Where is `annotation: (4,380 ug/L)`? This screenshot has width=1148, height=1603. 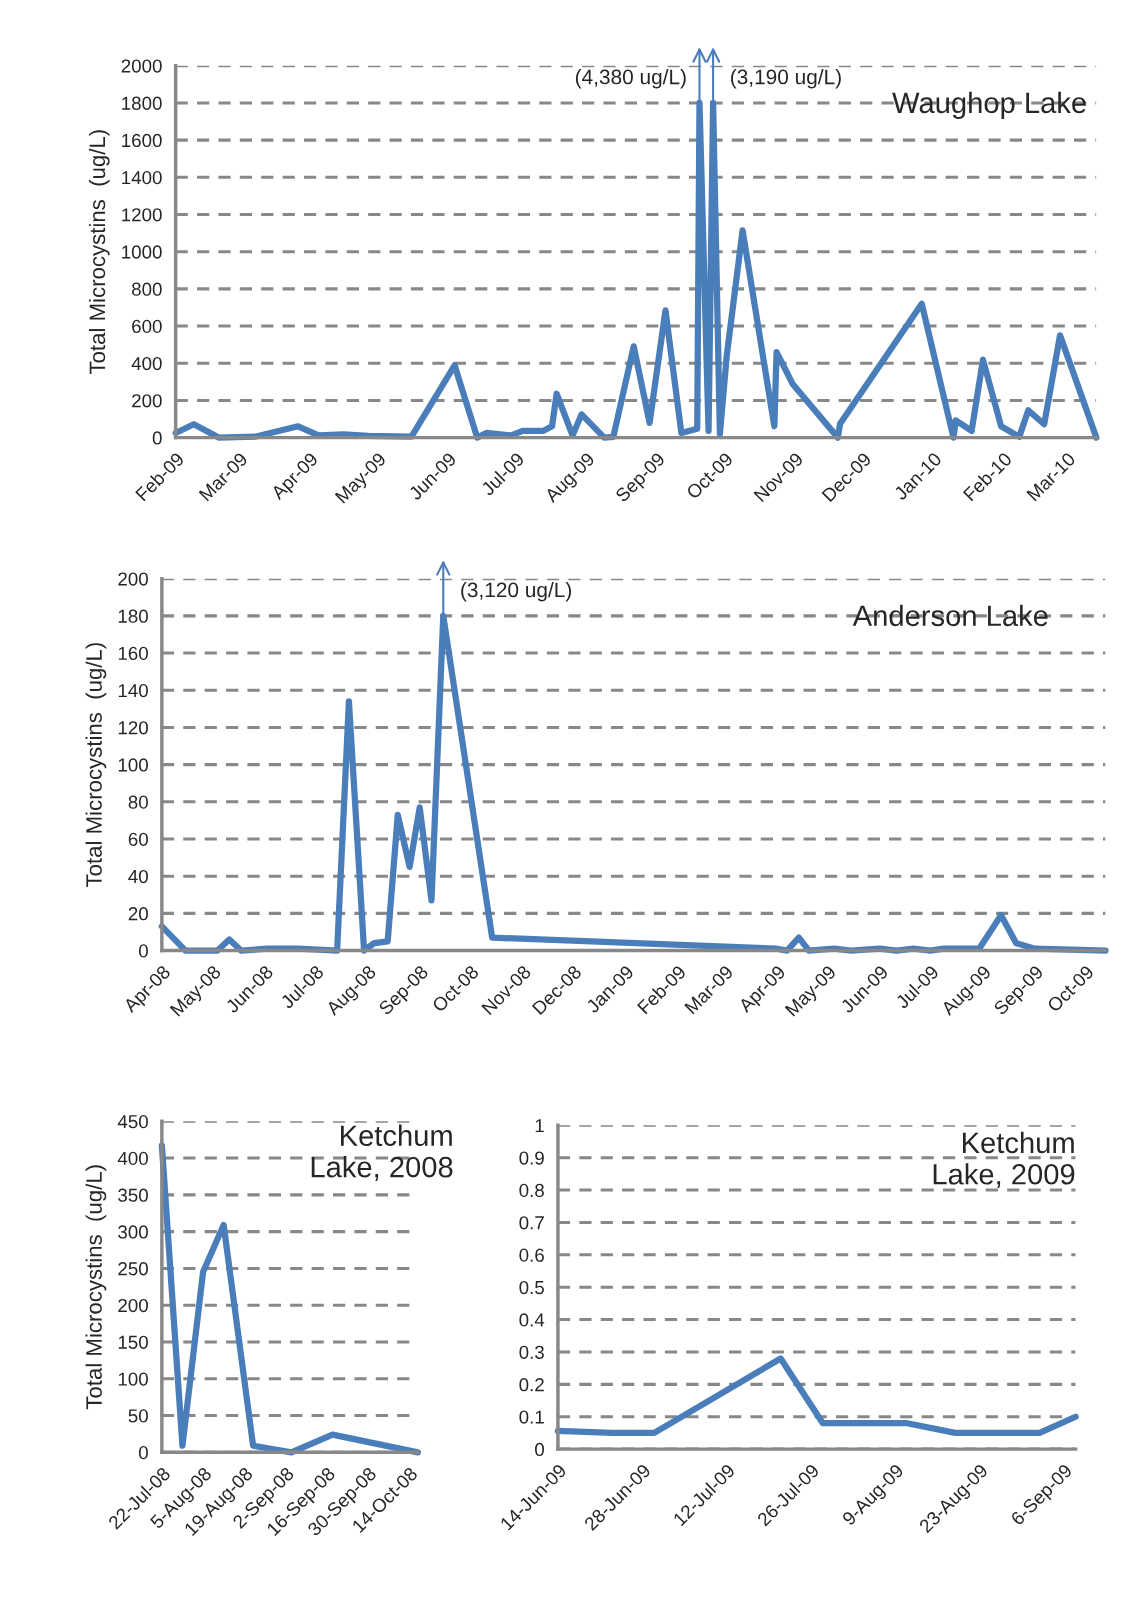 annotation: (4,380 ug/L) is located at coordinates (630, 79).